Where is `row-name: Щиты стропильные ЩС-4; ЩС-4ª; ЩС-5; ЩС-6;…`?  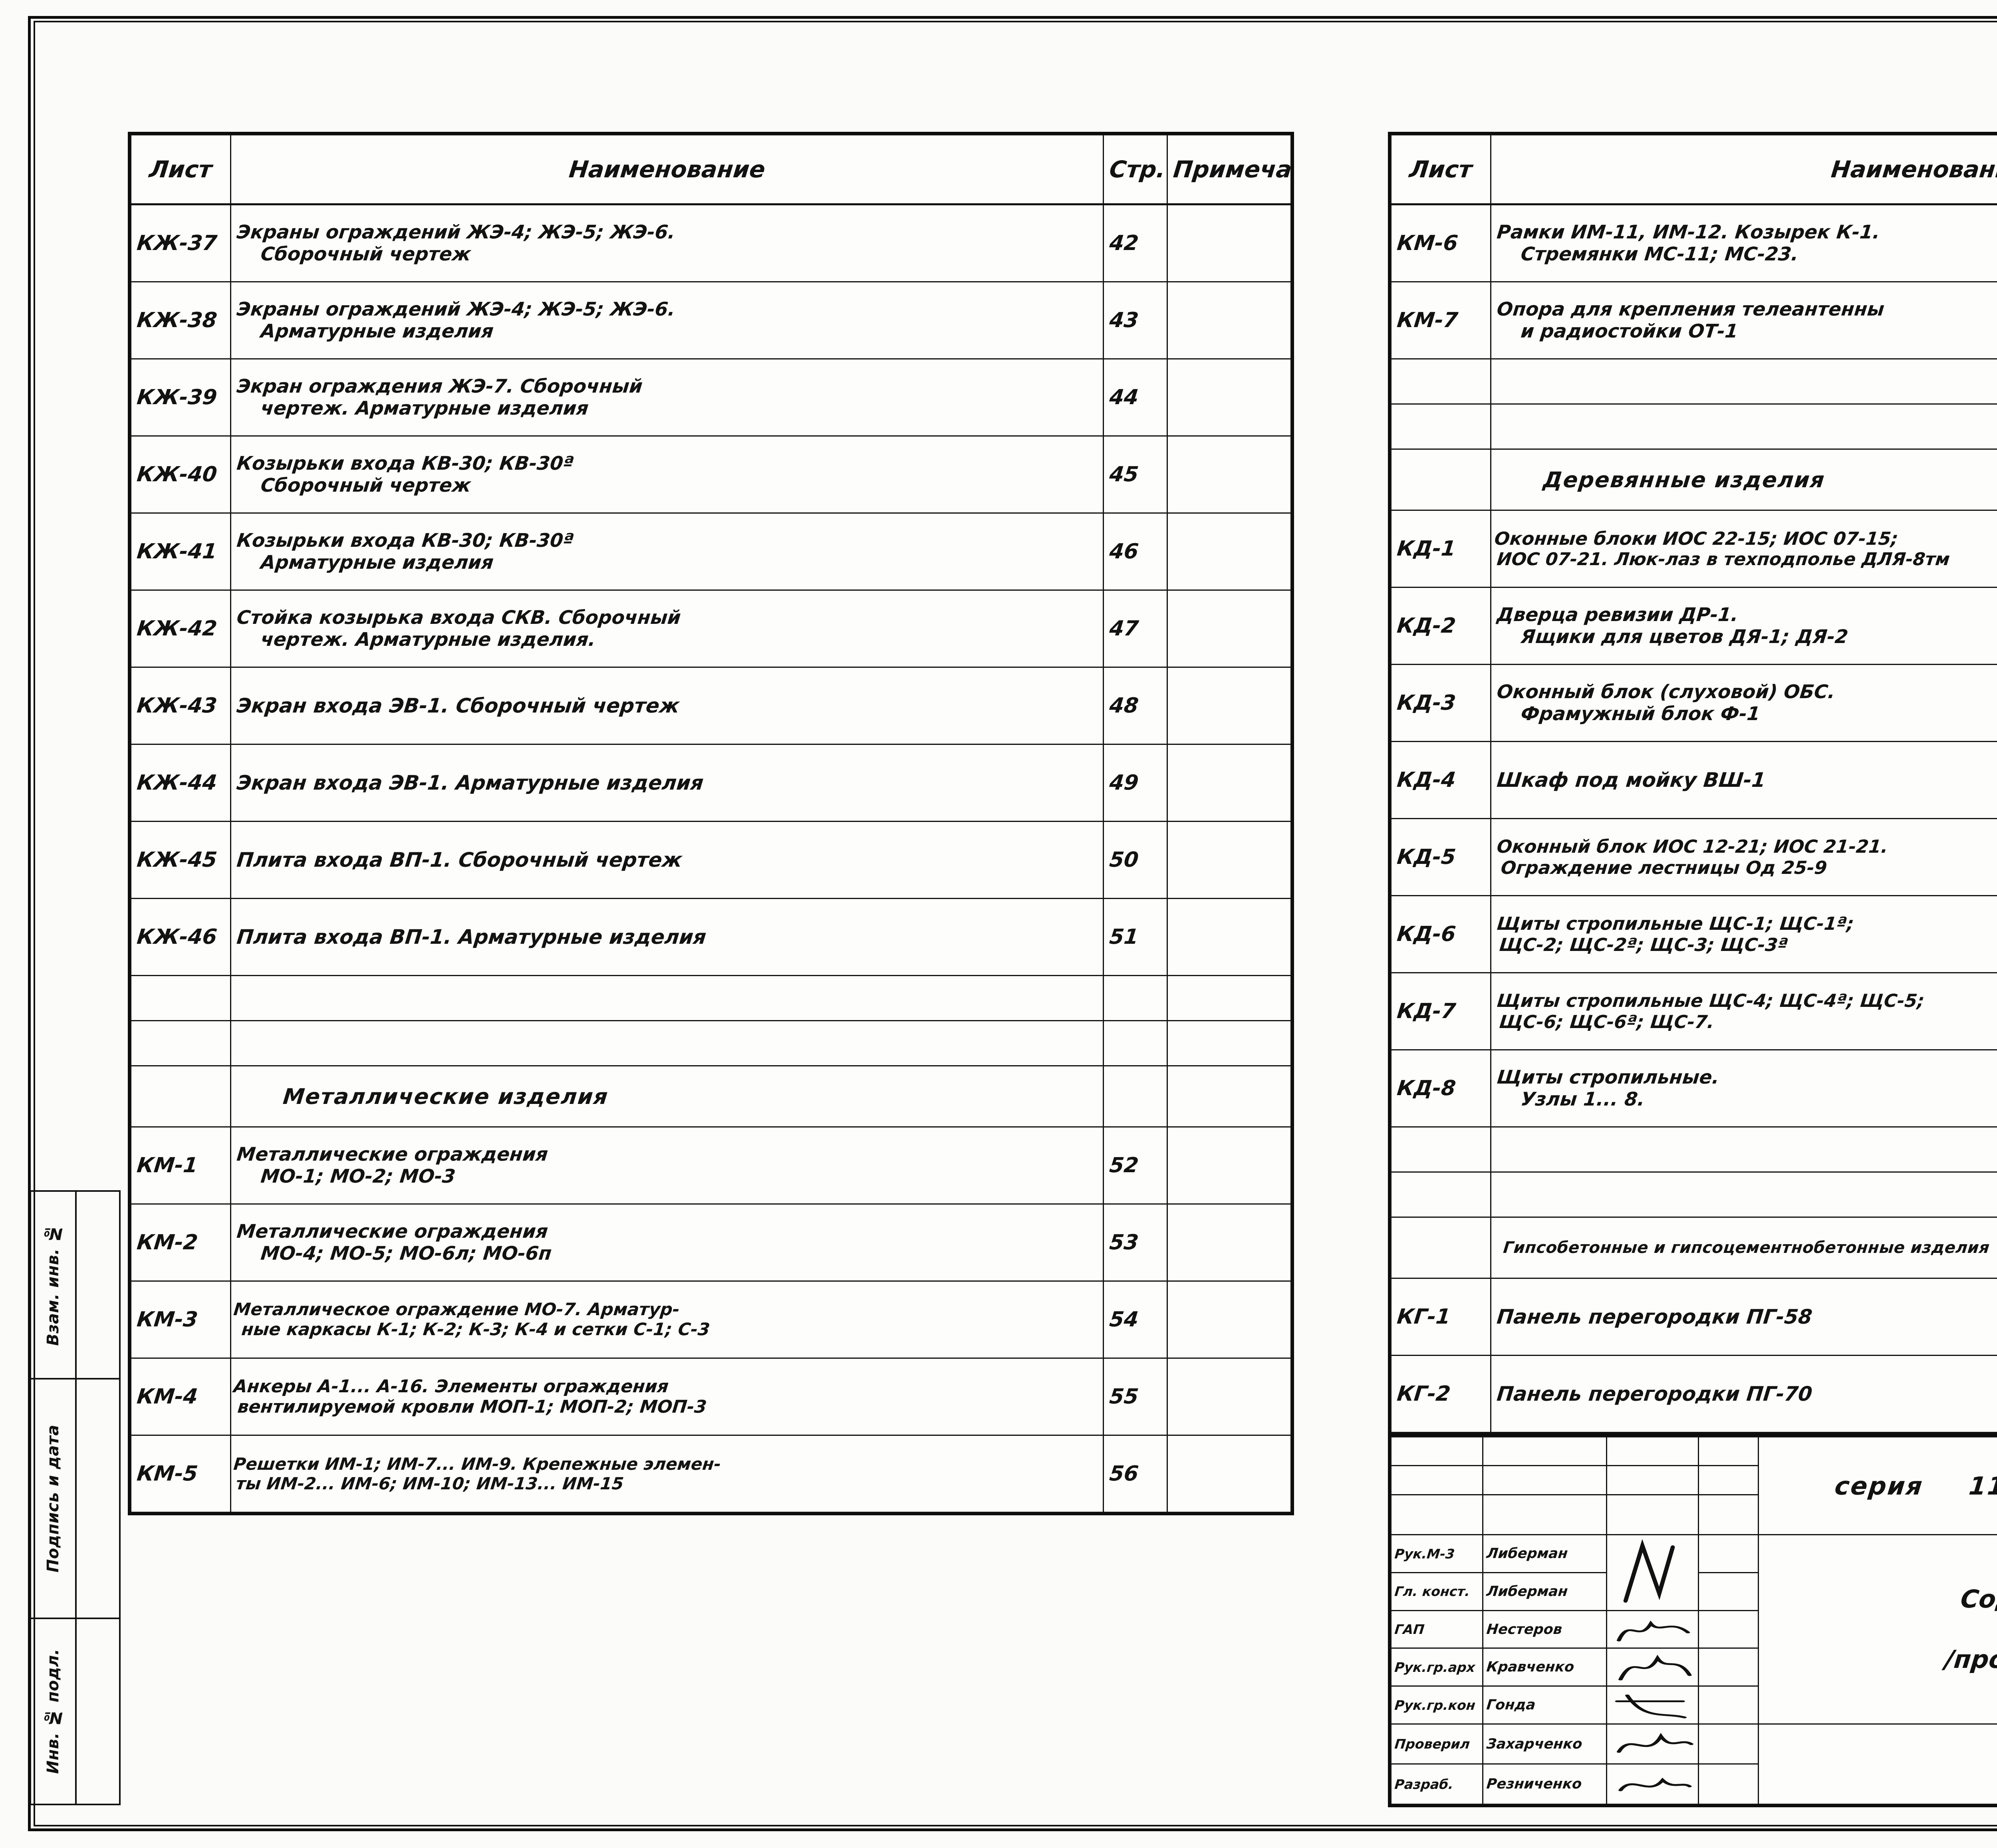
row-name: Щиты стропильные ЩС-4; ЩС-4ª; ЩС-5; ЩС-6;… is located at coordinates (1743, 1011).